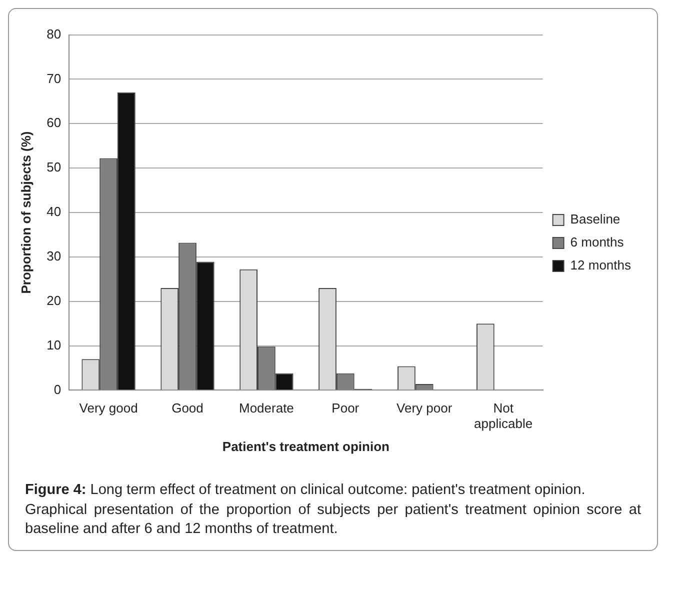  Describe the element at coordinates (54, 300) in the screenshot. I see `y-tick-label: 20` at that location.